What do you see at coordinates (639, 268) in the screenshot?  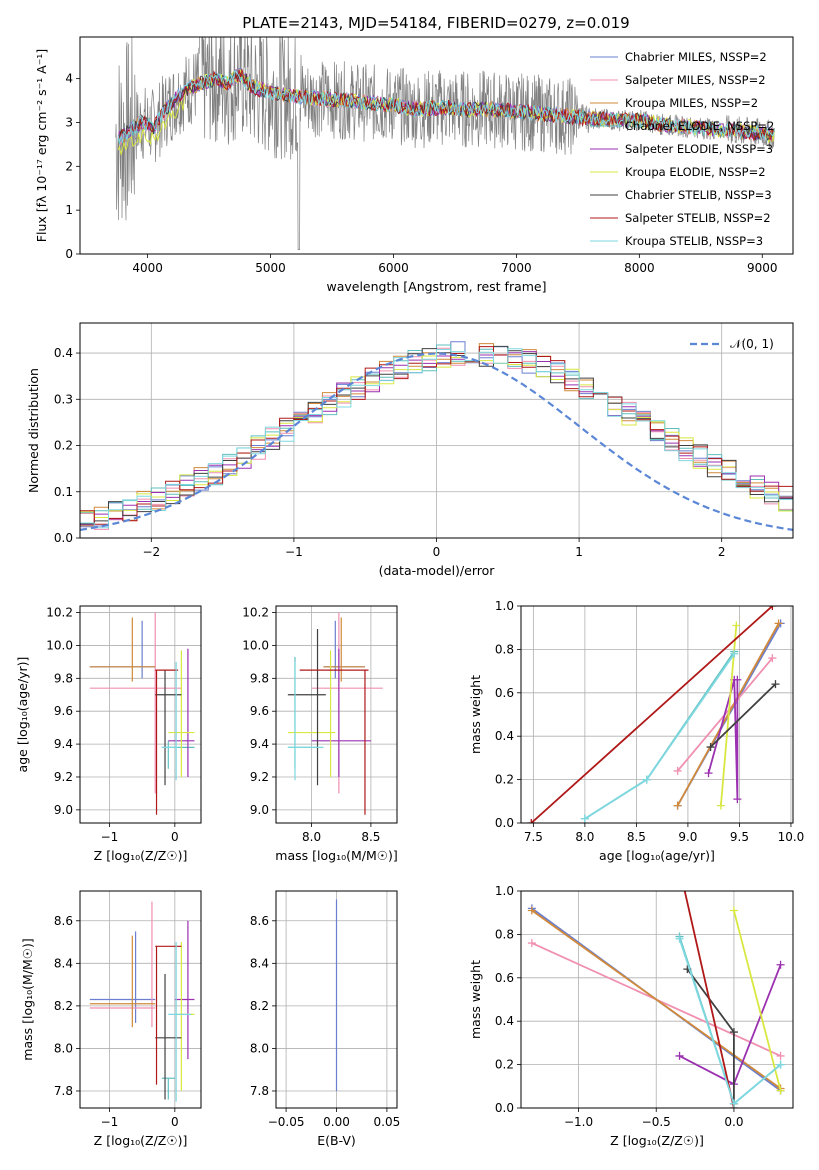 I see `x-tick-label: 8000` at bounding box center [639, 268].